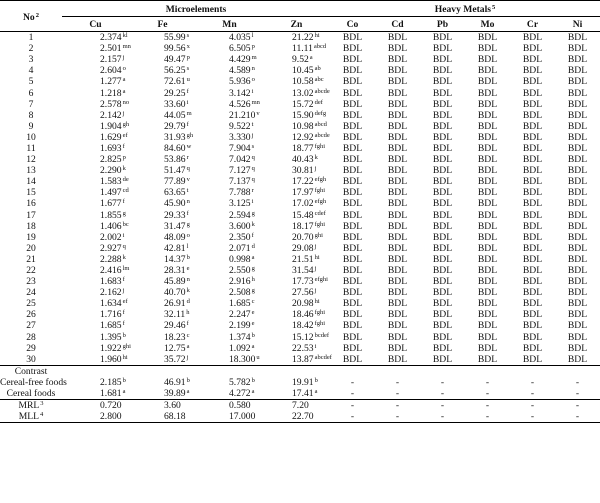  Describe the element at coordinates (175, 293) in the screenshot. I see `cell-fe-value: 40.70` at that location.